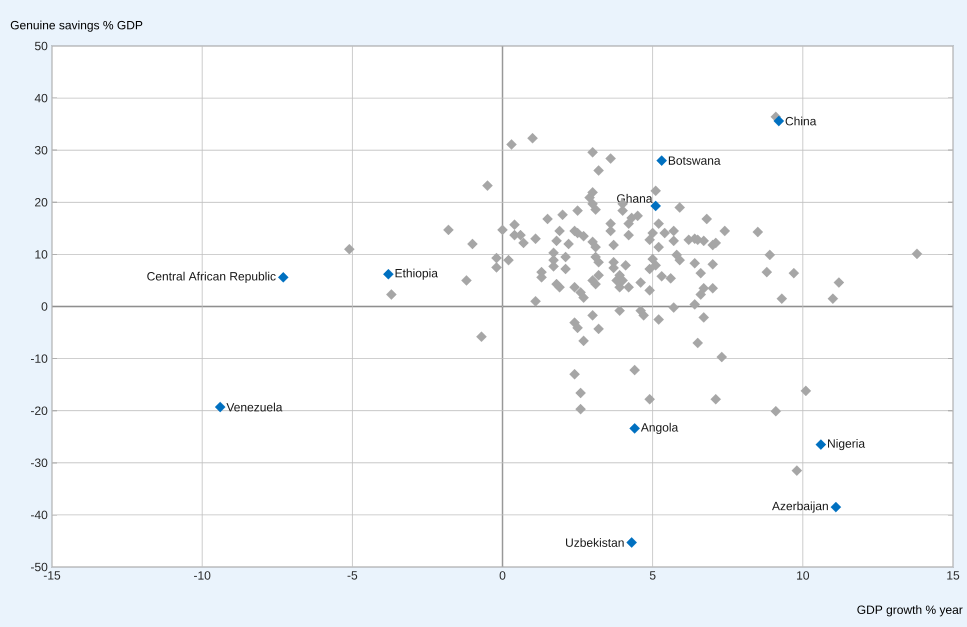 This screenshot has width=967, height=627. Describe the element at coordinates (595, 542) in the screenshot. I see `annotation: Uzbekistan` at that location.